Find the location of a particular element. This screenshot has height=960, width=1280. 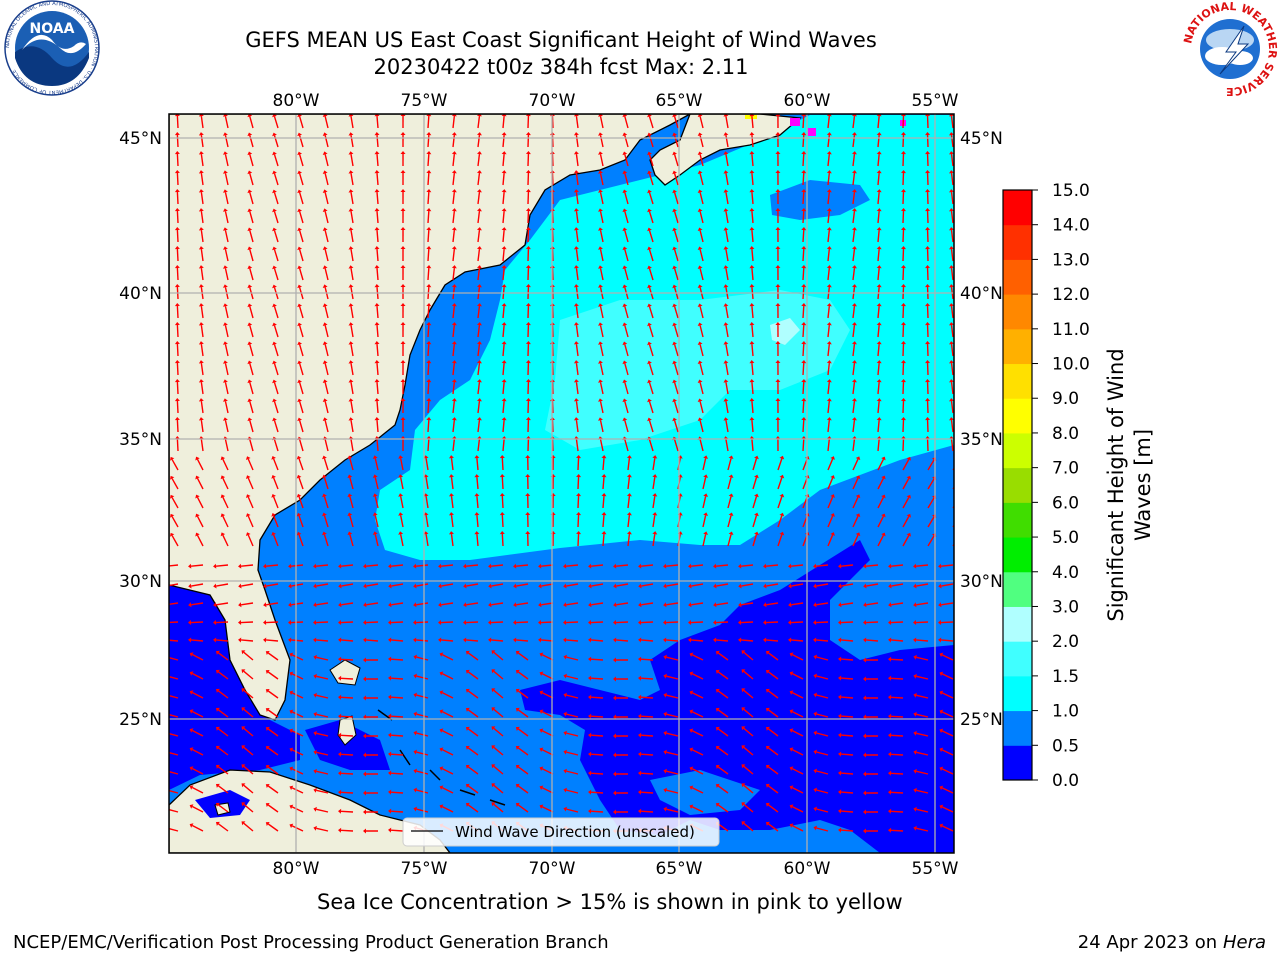

colorbar-tick-label: 3.0 is located at coordinates (1065, 607).